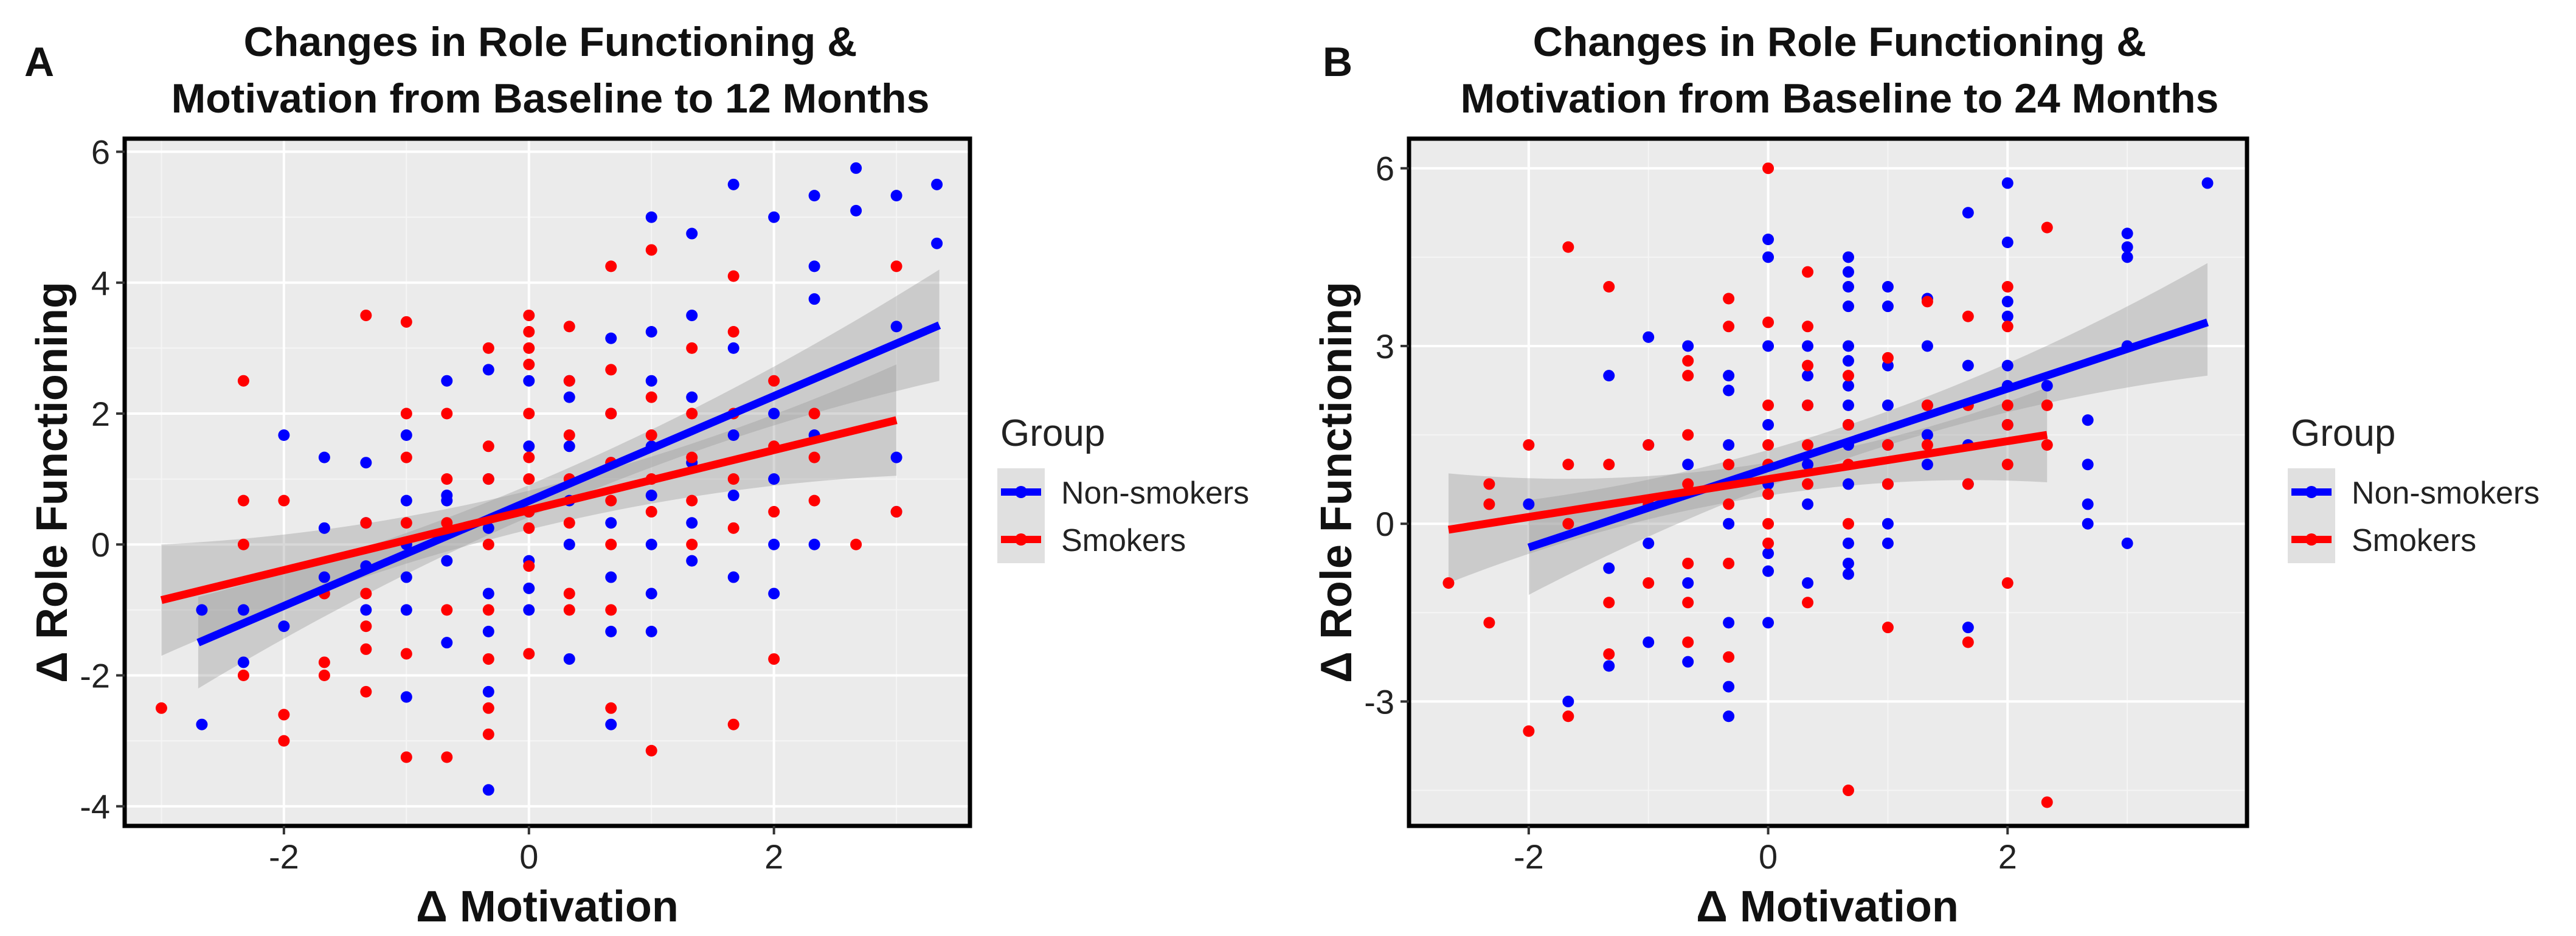  What do you see at coordinates (1529, 856) in the screenshot?
I see `x-tick-label-b: -2` at bounding box center [1529, 856].